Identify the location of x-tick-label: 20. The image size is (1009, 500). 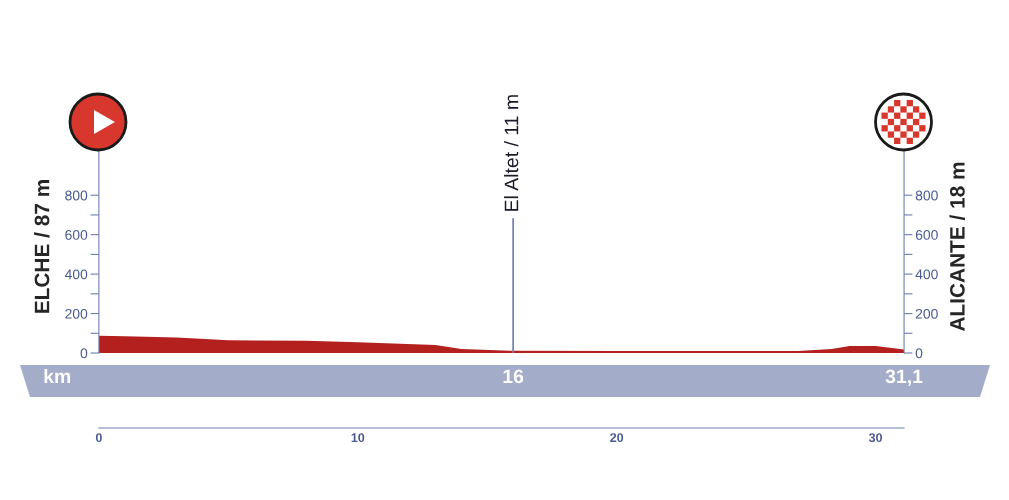
(617, 438).